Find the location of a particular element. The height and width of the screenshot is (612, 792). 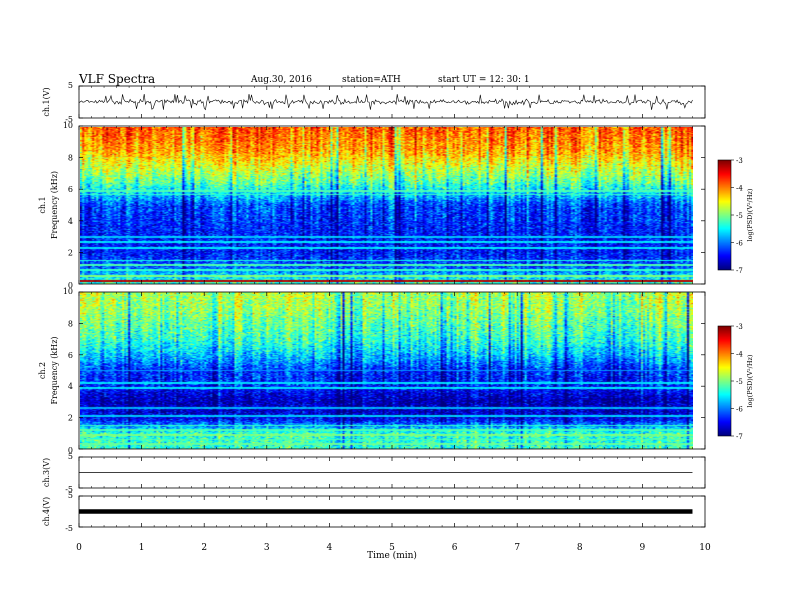

ch1-waveform-trace is located at coordinates (385, 102).